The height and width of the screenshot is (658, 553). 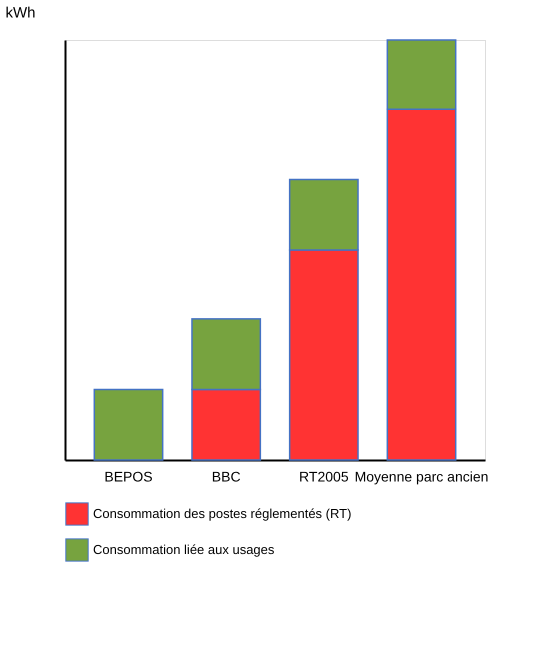 What do you see at coordinates (184, 549) in the screenshot?
I see `legend-label: Consommation liée aux usages` at bounding box center [184, 549].